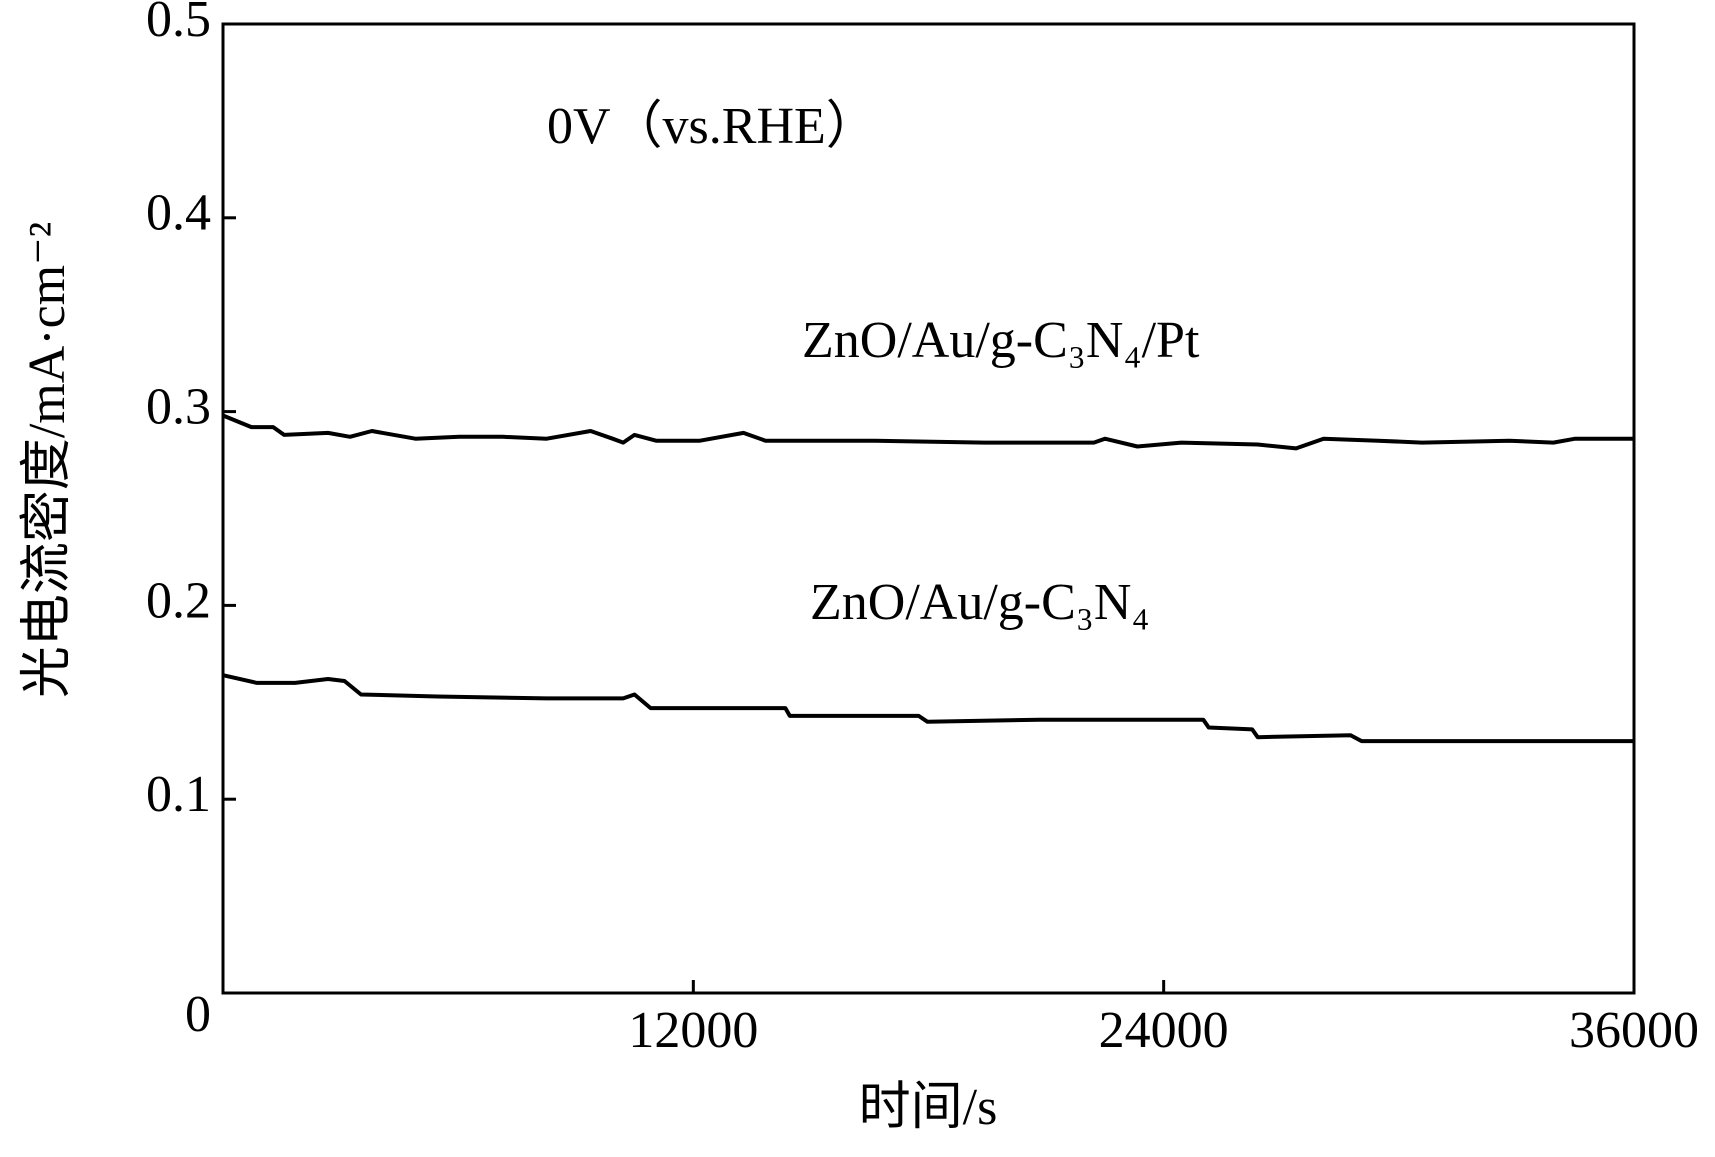 This screenshot has width=1715, height=1157. What do you see at coordinates (693, 1030) in the screenshot?
I see `x-tick-label: 12000` at bounding box center [693, 1030].